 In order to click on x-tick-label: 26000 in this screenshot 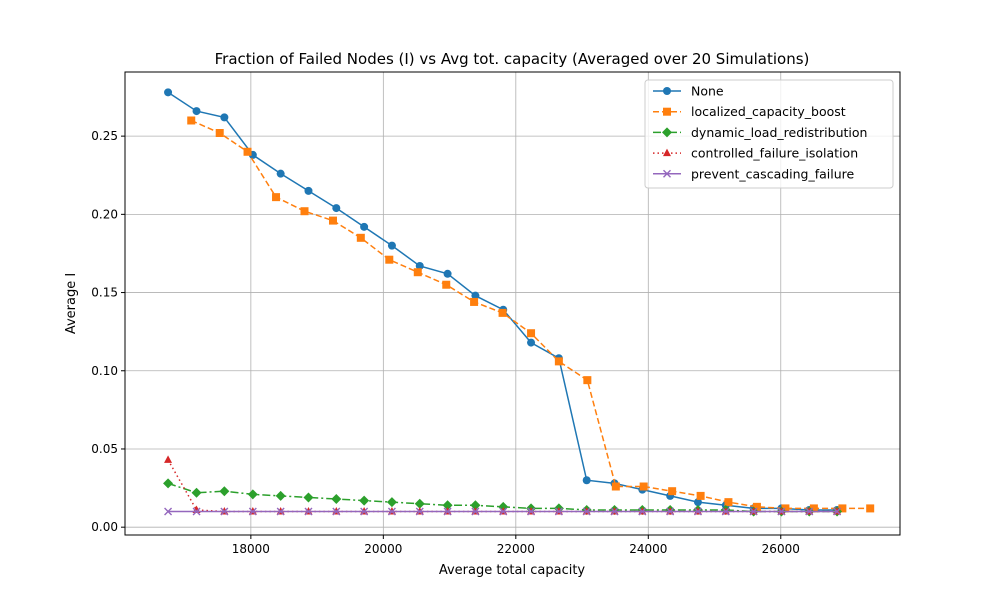, I will do `click(781, 549)`.